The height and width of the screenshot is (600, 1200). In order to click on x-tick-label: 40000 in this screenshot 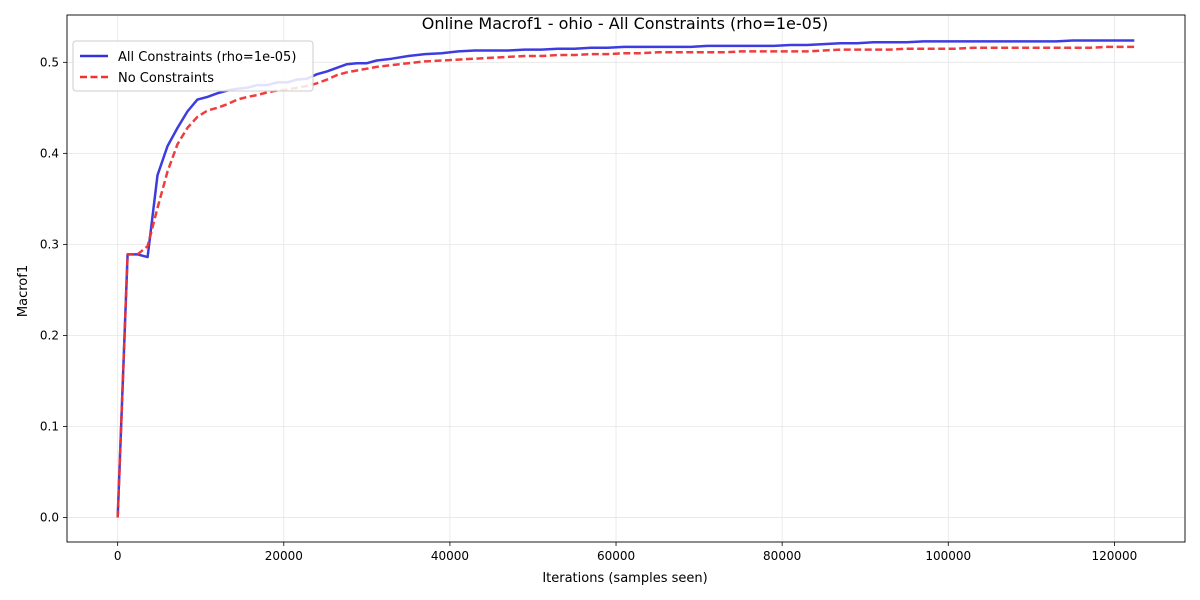, I will do `click(450, 556)`.